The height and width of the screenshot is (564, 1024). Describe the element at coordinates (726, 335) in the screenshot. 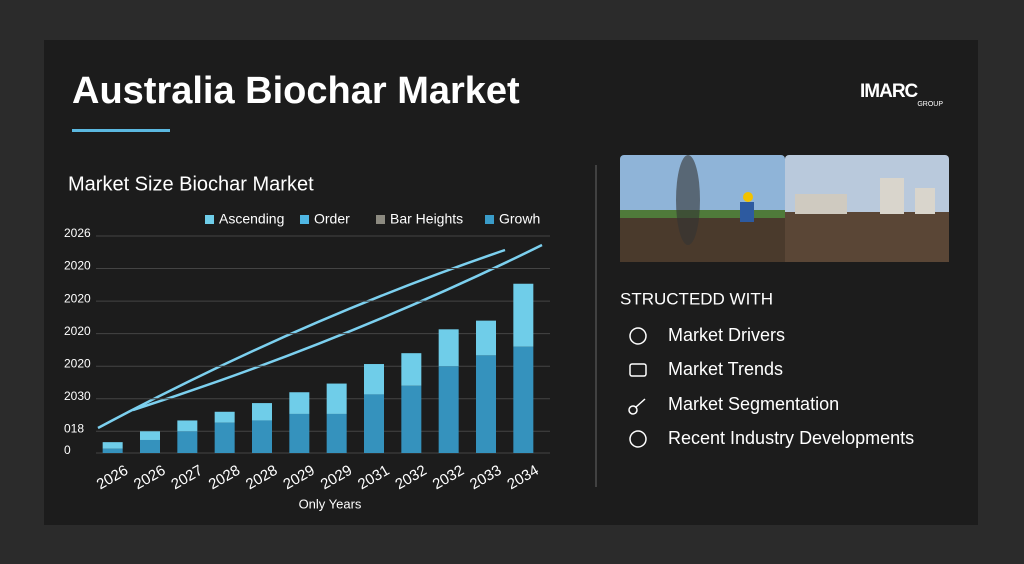

I see `sidebar-item: Market Drivers` at that location.